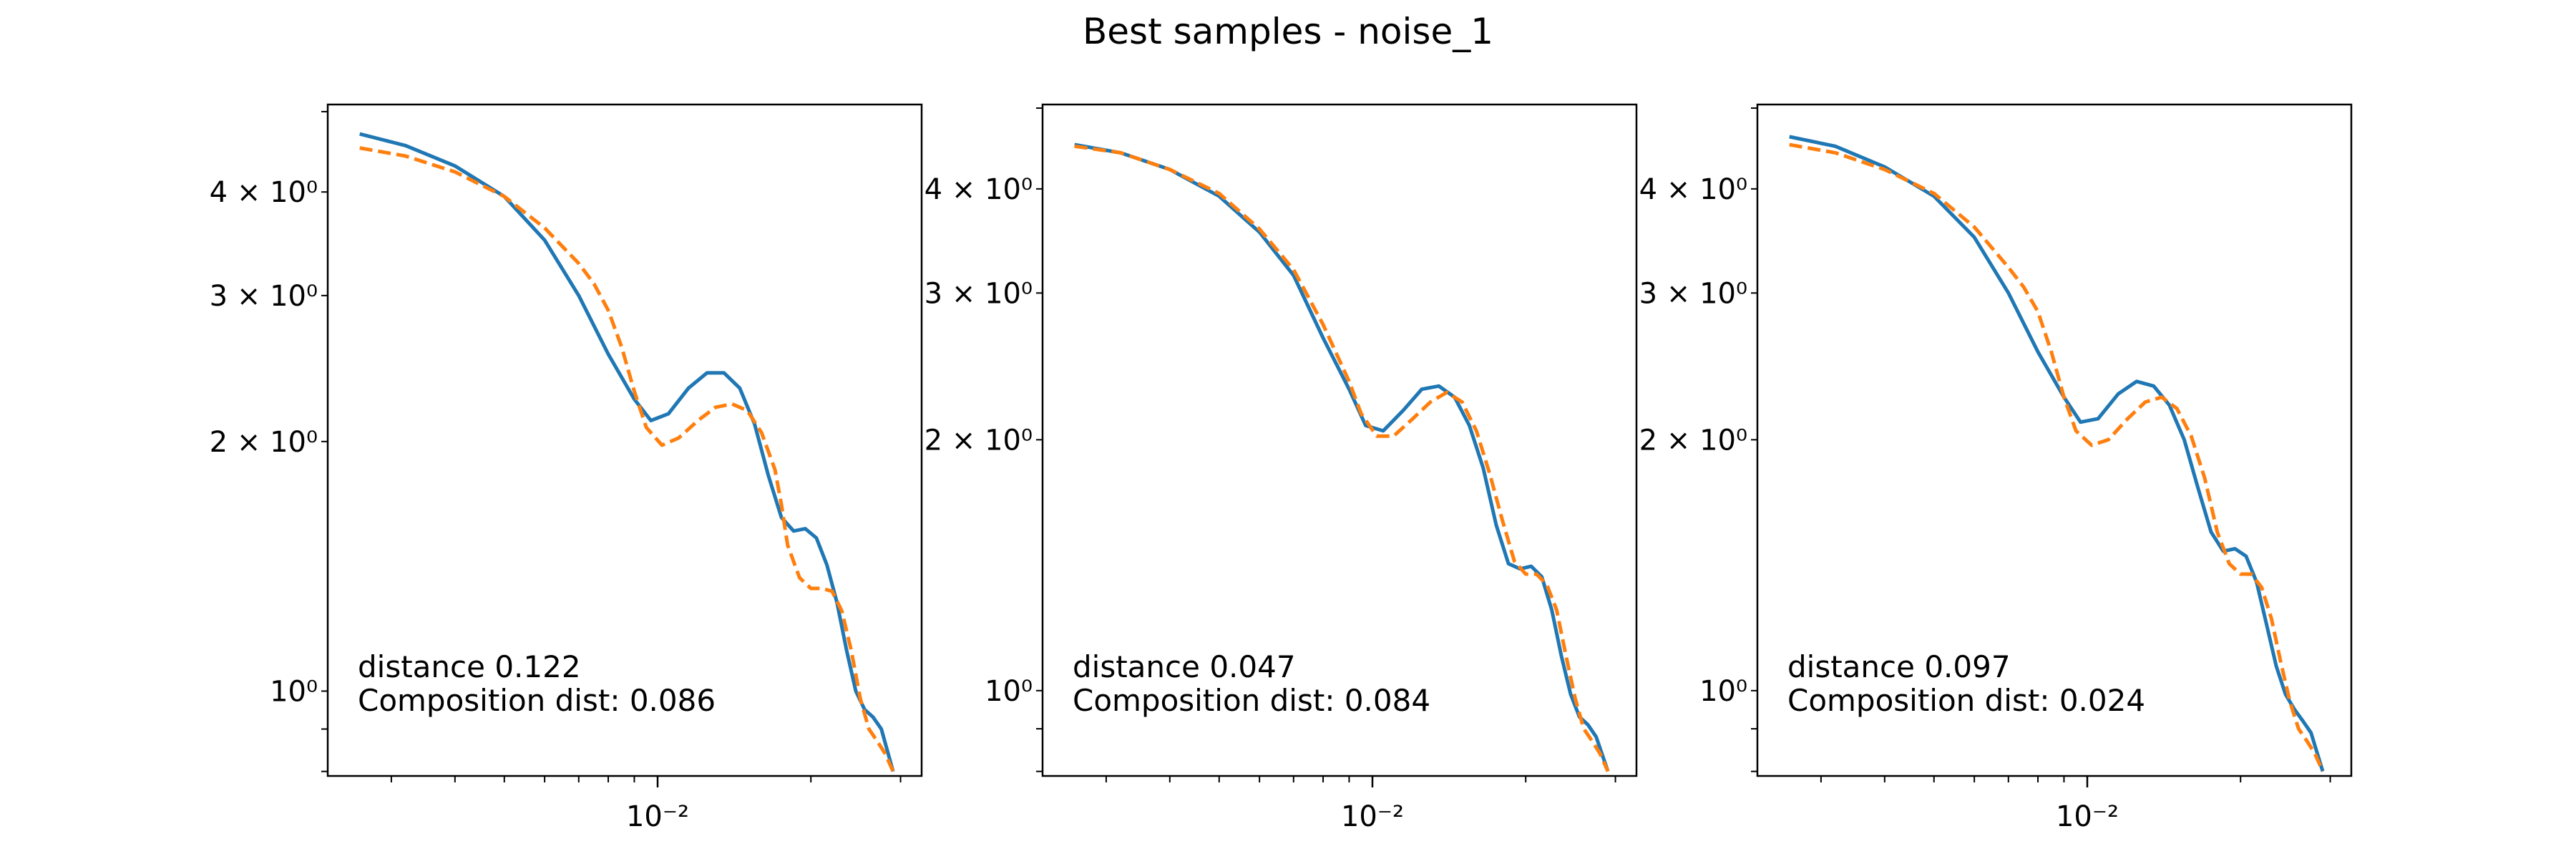 The width and height of the screenshot is (2576, 859). Describe the element at coordinates (1966, 700) in the screenshot. I see `annotation-text: Composition dist: 0.024` at that location.